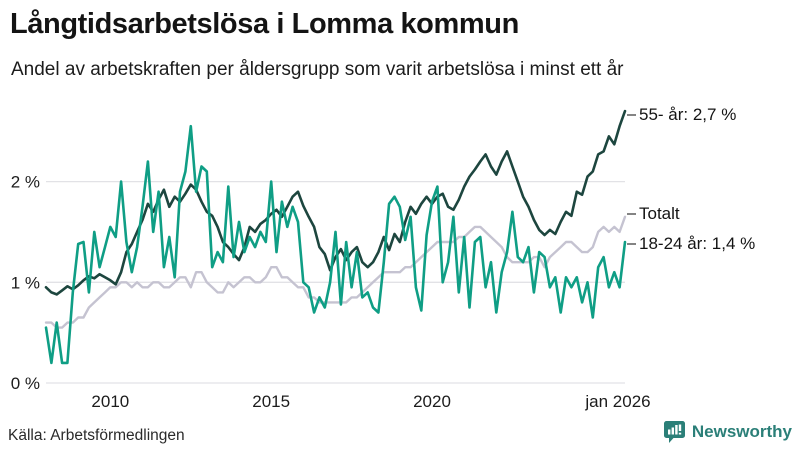 The height and width of the screenshot is (450, 800). What do you see at coordinates (96, 435) in the screenshot?
I see `source-attribution: Källa: Arbetsförmedlingen` at bounding box center [96, 435].